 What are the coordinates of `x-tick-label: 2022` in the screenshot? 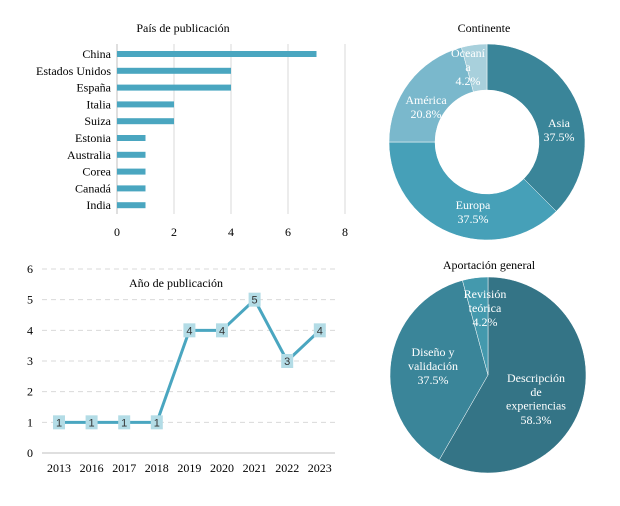 It's located at (287, 468).